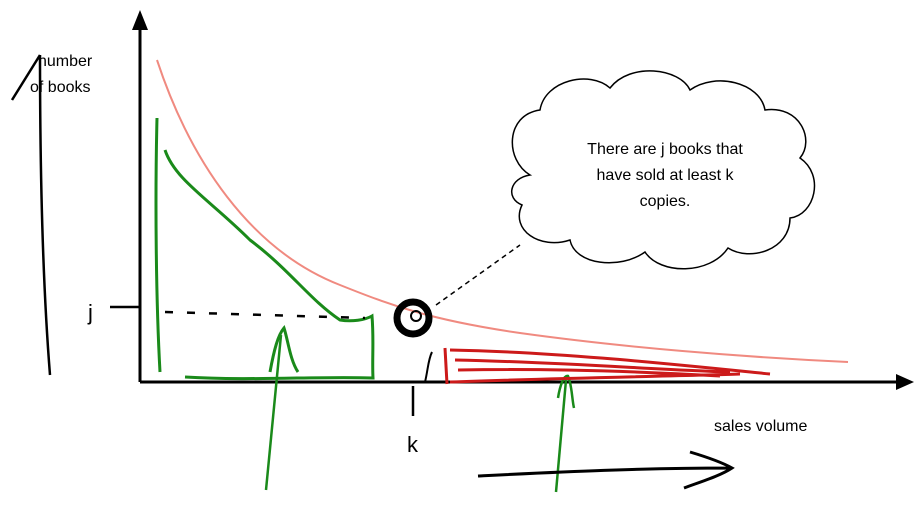 The width and height of the screenshot is (916, 512). Describe the element at coordinates (607, 366) in the screenshot. I see `tail-scribble` at that location.